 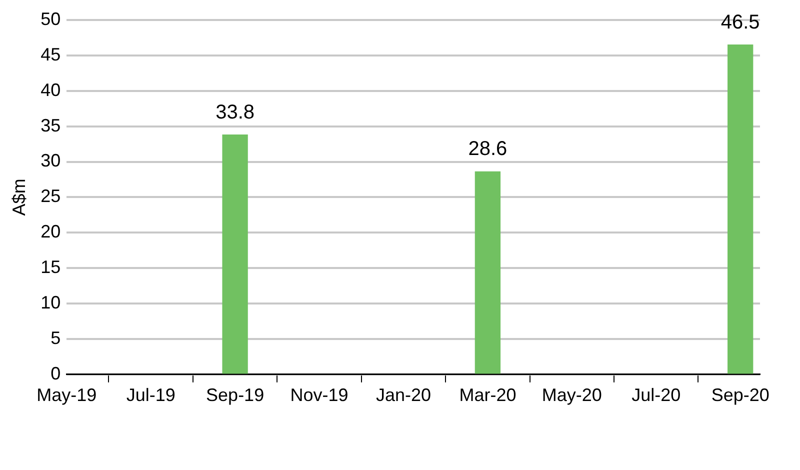 What do you see at coordinates (50, 302) in the screenshot?
I see `y-tick-label: 10` at bounding box center [50, 302].